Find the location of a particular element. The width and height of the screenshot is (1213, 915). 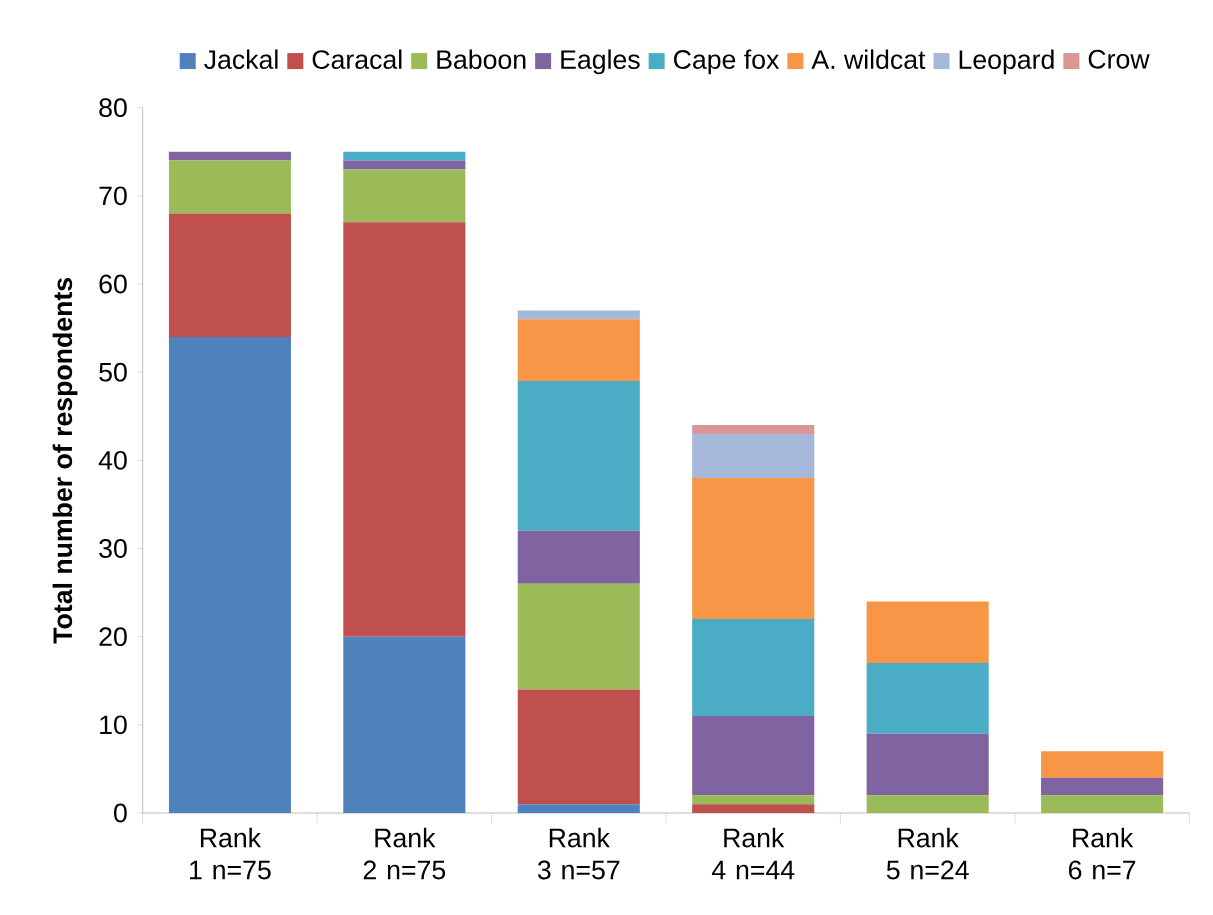

legend-label: Cape fox is located at coordinates (727, 62).